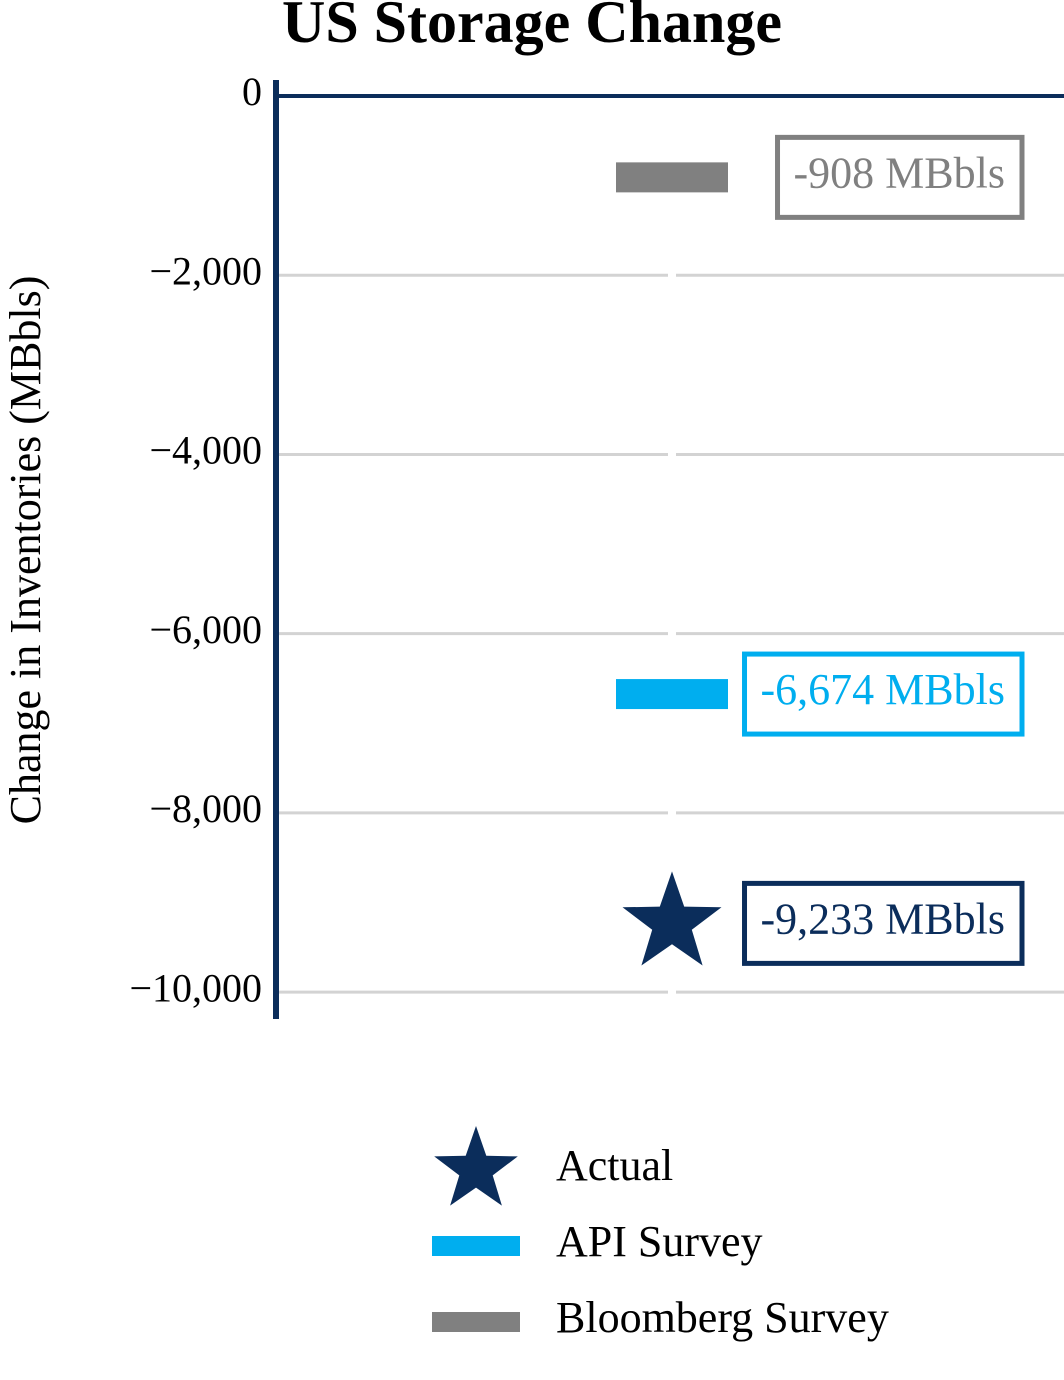  Describe the element at coordinates (883, 918) in the screenshot. I see `value-label: -9,233 MBbls` at that location.